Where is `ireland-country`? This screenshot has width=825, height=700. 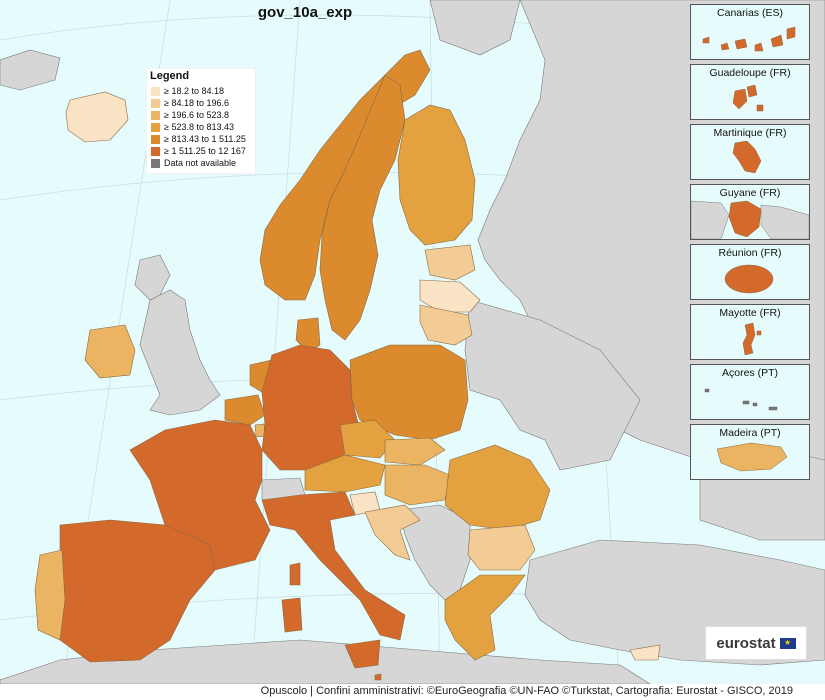
ireland-country is located at coordinates (110, 351).